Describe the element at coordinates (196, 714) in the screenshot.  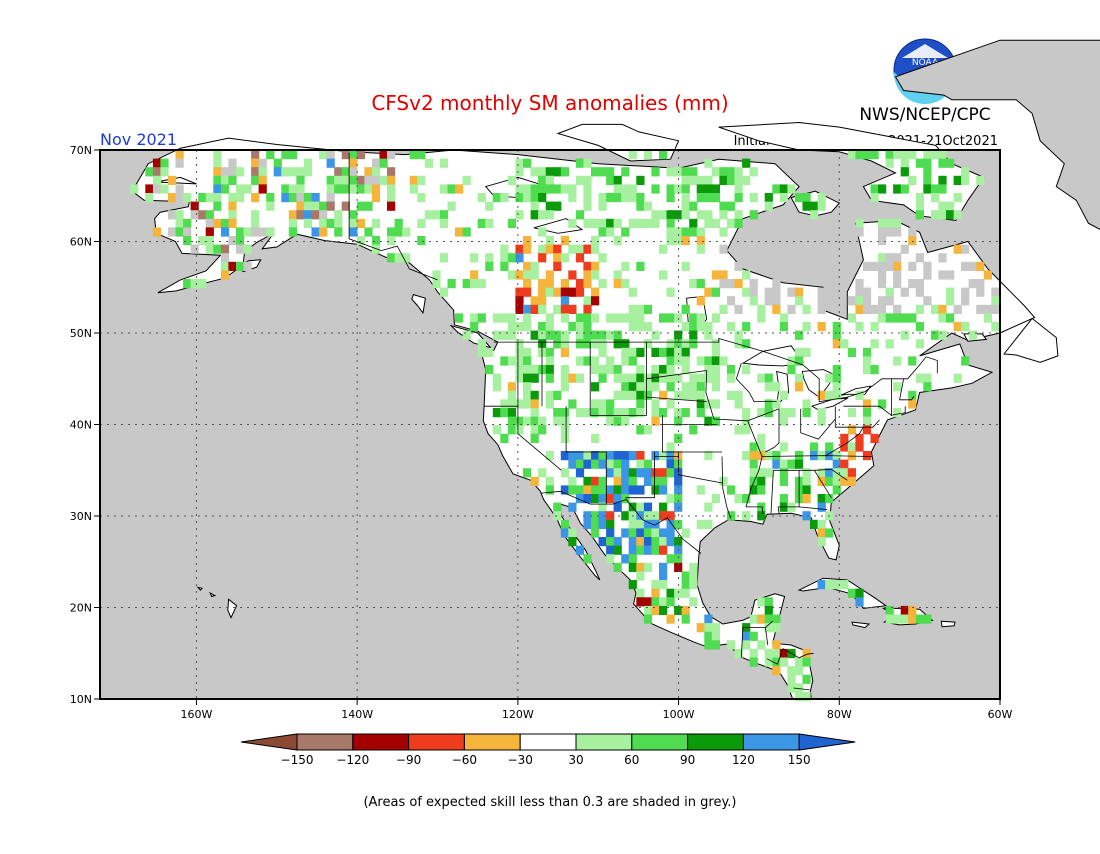
I see `lon-tick-label: 160W` at that location.